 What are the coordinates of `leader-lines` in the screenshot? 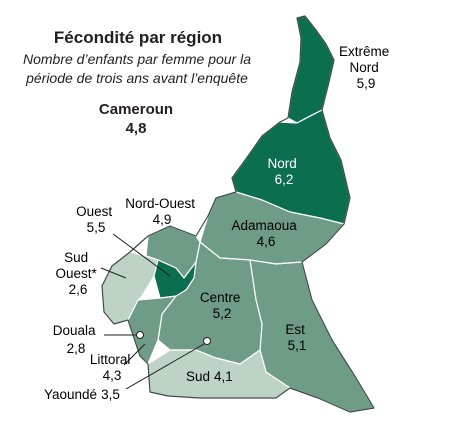 It's located at (152, 311).